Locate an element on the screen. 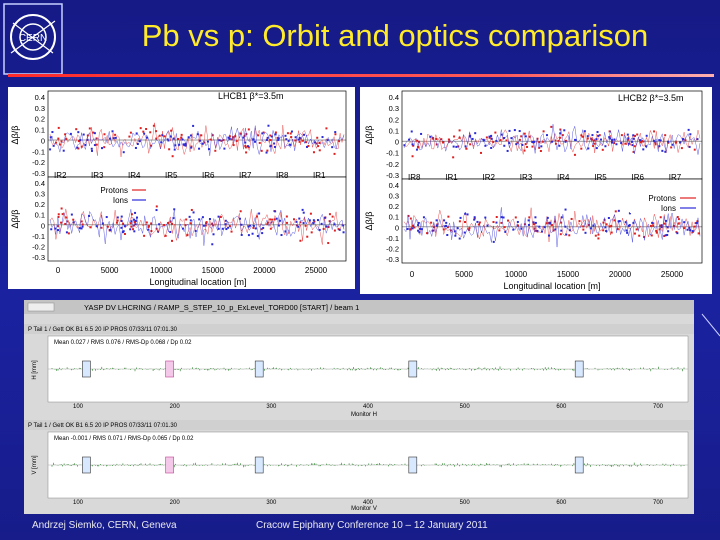 The height and width of the screenshot is (540, 720). upper-xtick: 700 is located at coordinates (658, 407).